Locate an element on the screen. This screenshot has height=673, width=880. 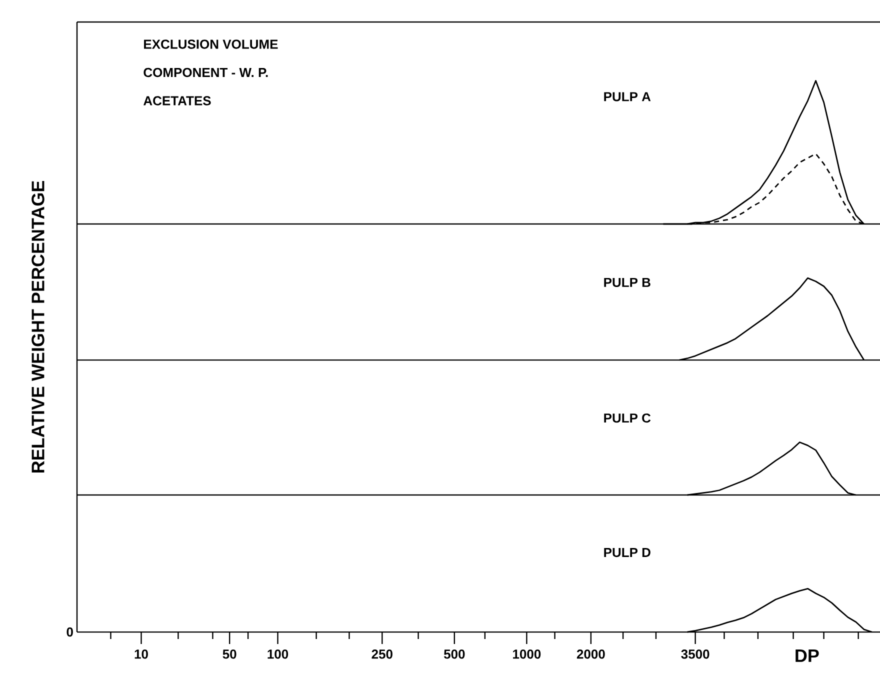
x-tick-label: 50 is located at coordinates (229, 654).